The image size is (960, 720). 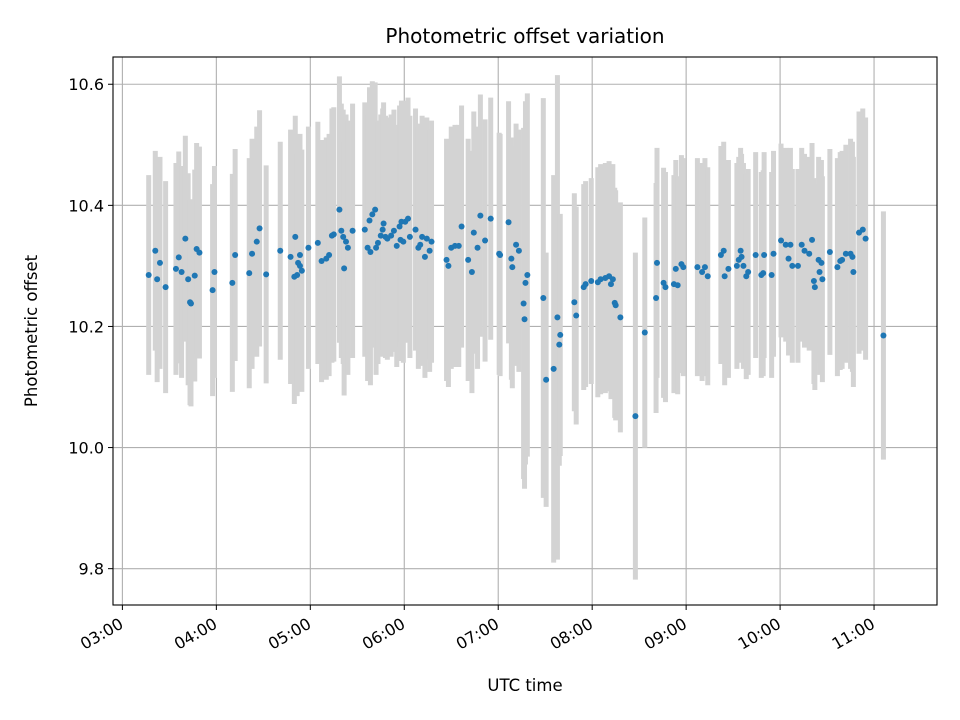 I want to click on x-tick-label: 08:00, so click(x=571, y=634).